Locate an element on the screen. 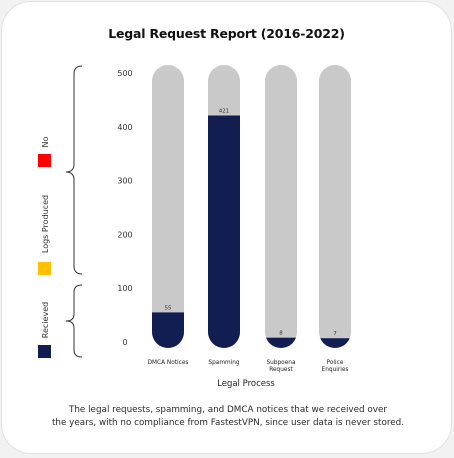 This screenshot has width=454, height=458. legend-label: Logs Produced is located at coordinates (45, 224).